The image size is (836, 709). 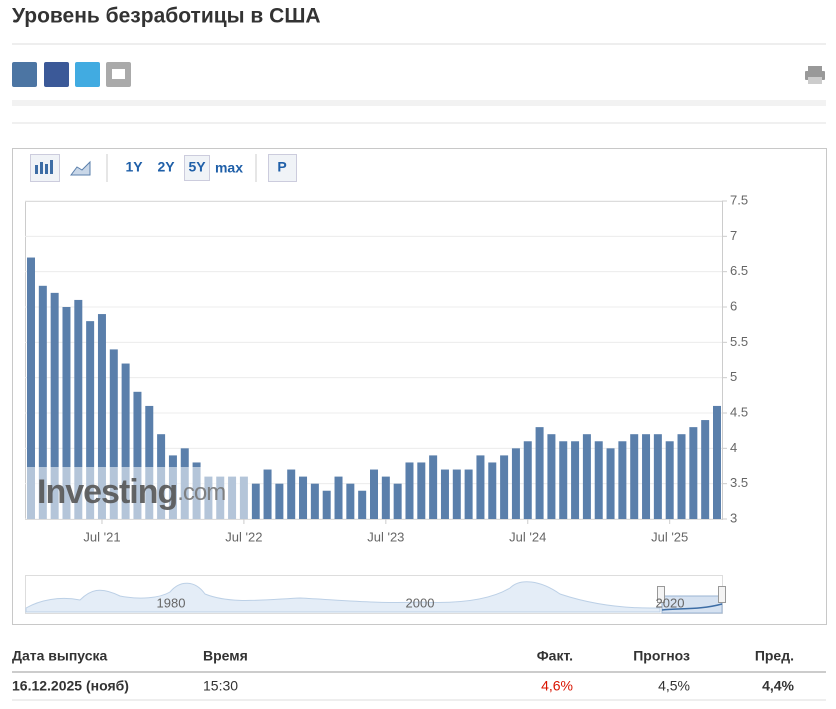 I want to click on share-facebook, so click(x=56, y=74).